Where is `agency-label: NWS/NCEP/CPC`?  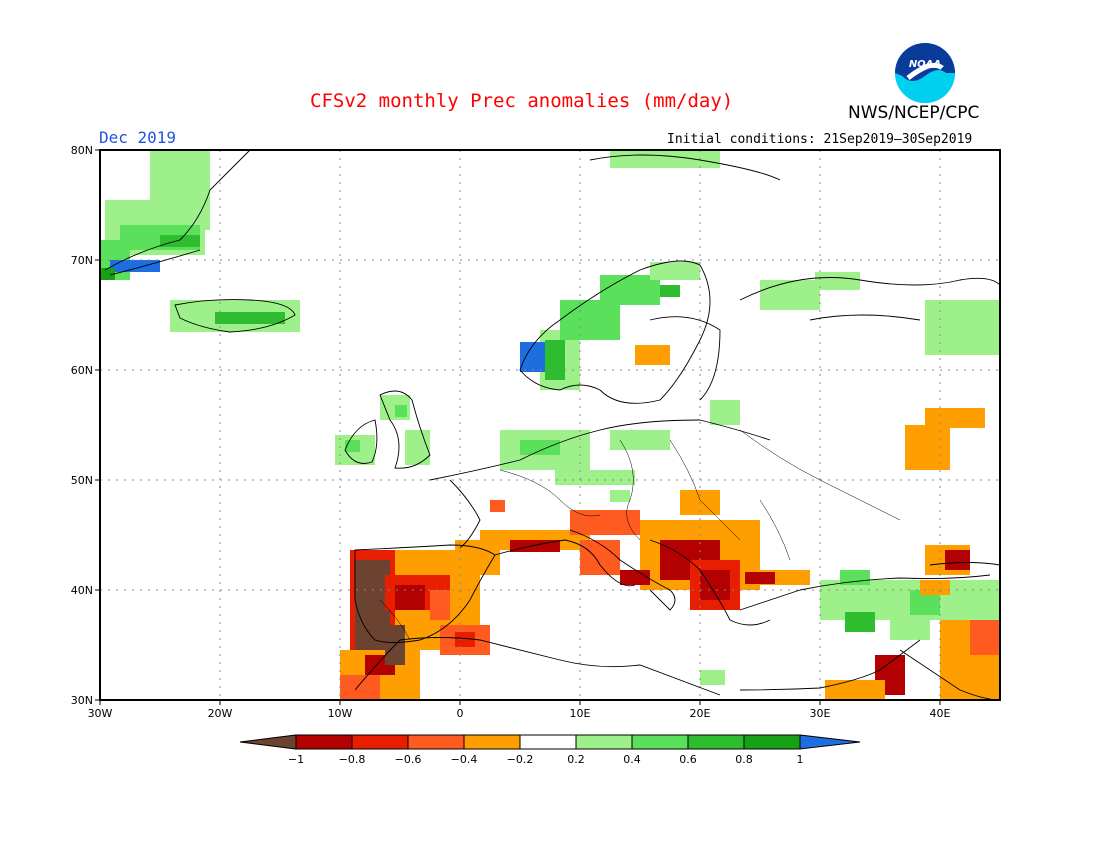 agency-label: NWS/NCEP/CPC is located at coordinates (914, 113).